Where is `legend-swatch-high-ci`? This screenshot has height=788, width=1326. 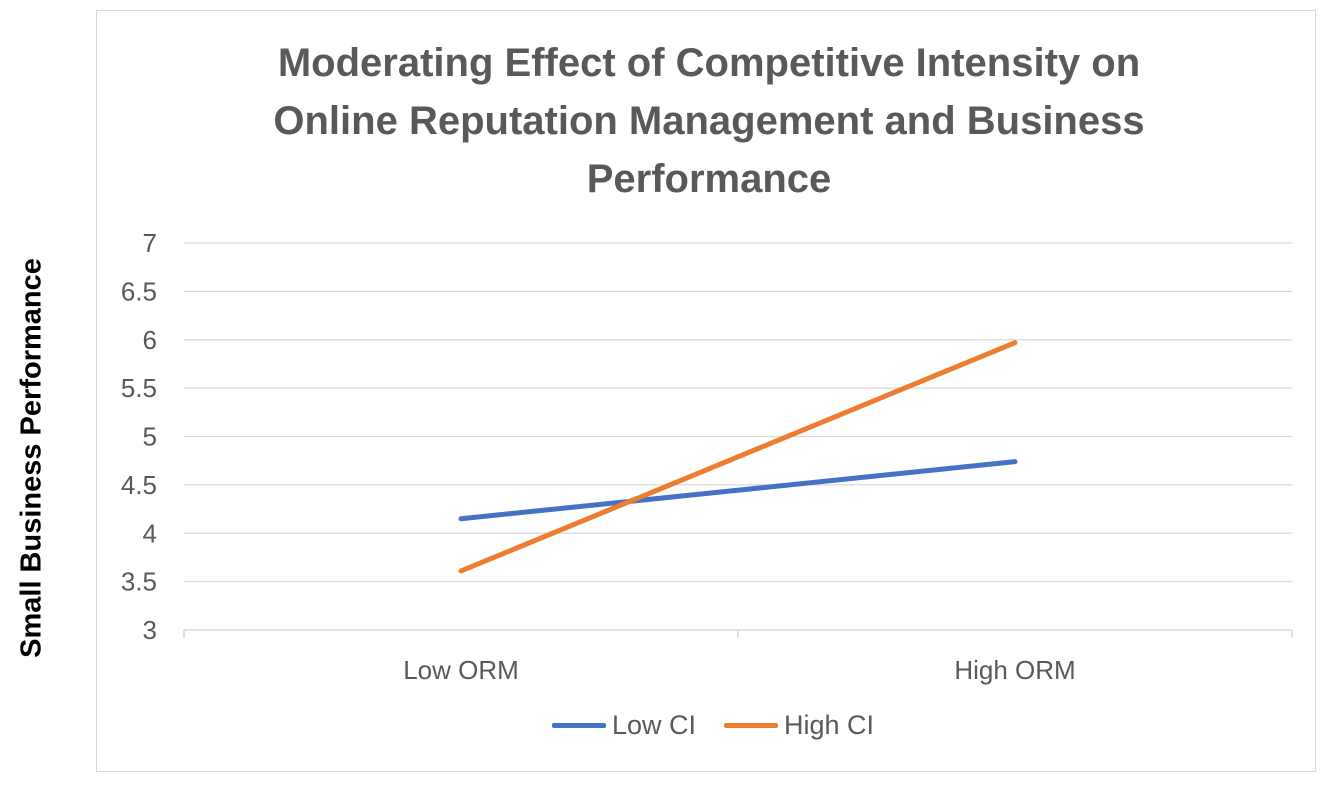
legend-swatch-high-ci is located at coordinates (751, 725).